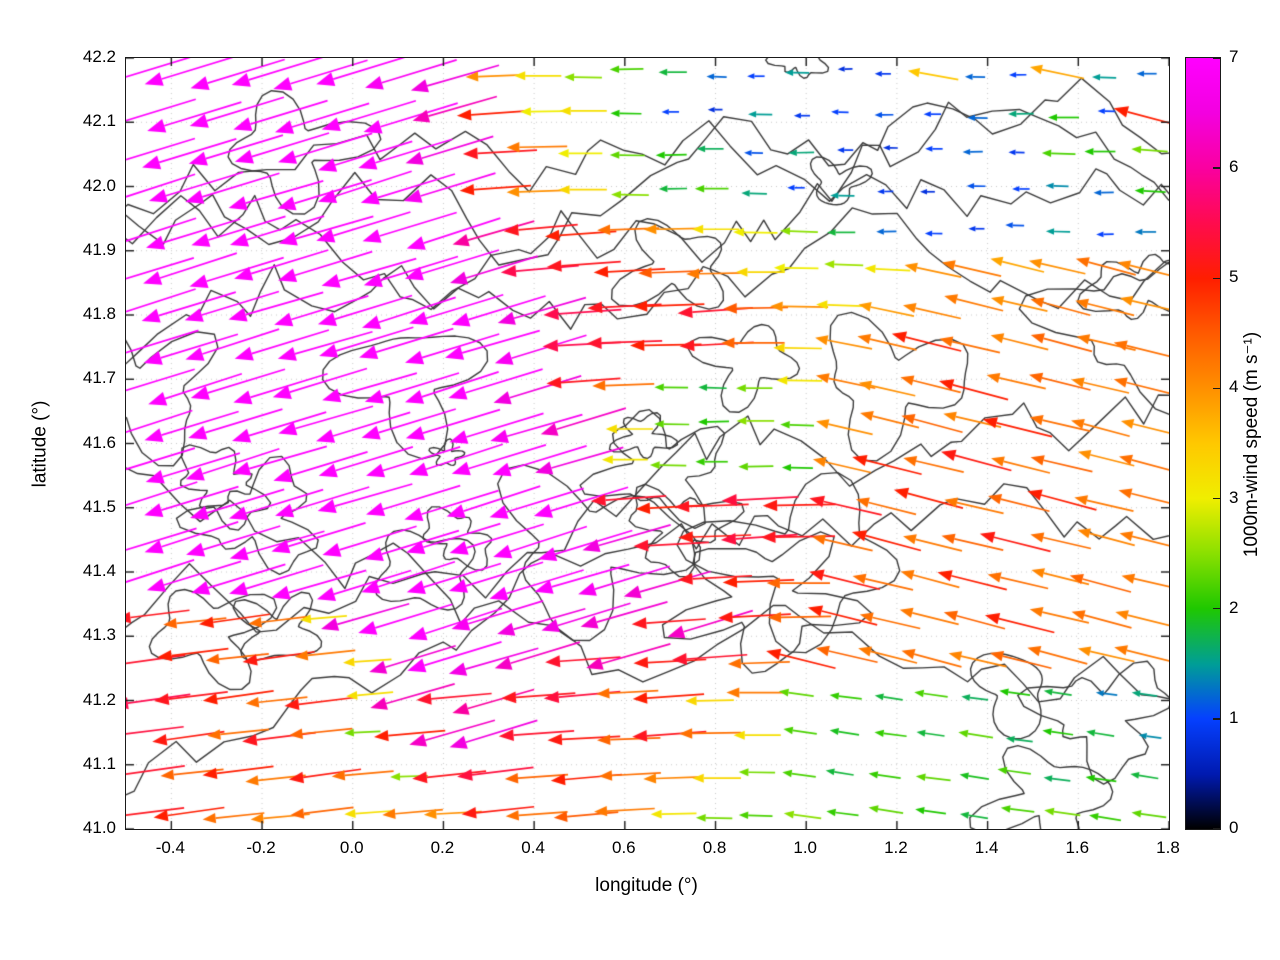  What do you see at coordinates (1203, 443) in the screenshot?
I see `colorbar` at bounding box center [1203, 443].